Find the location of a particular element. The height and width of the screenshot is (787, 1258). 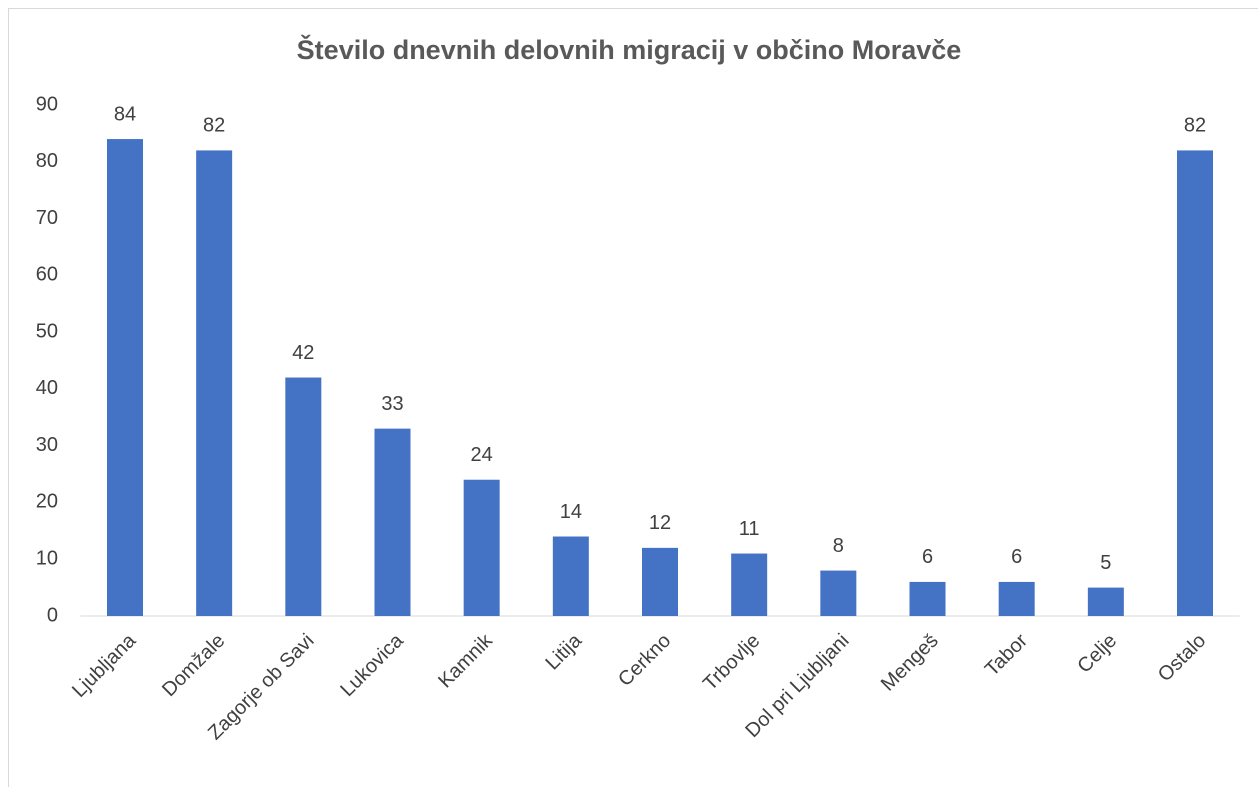

data-label: 5 is located at coordinates (1105, 563).